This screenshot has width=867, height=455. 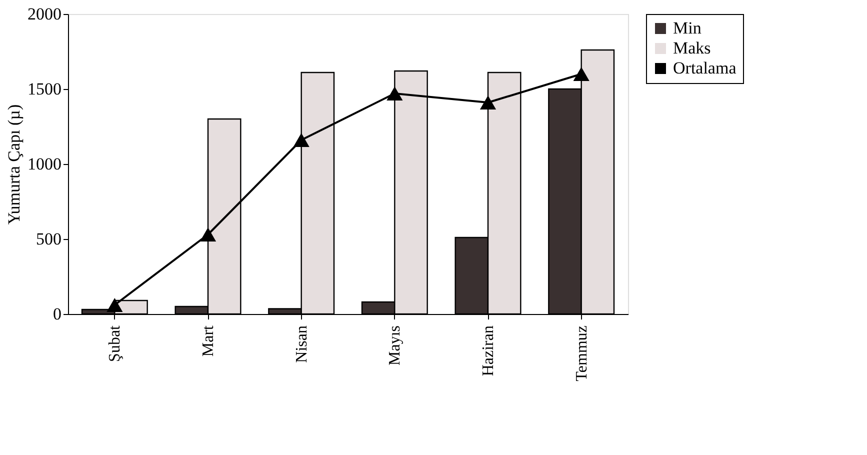 I want to click on legend-label: Min, so click(x=687, y=28).